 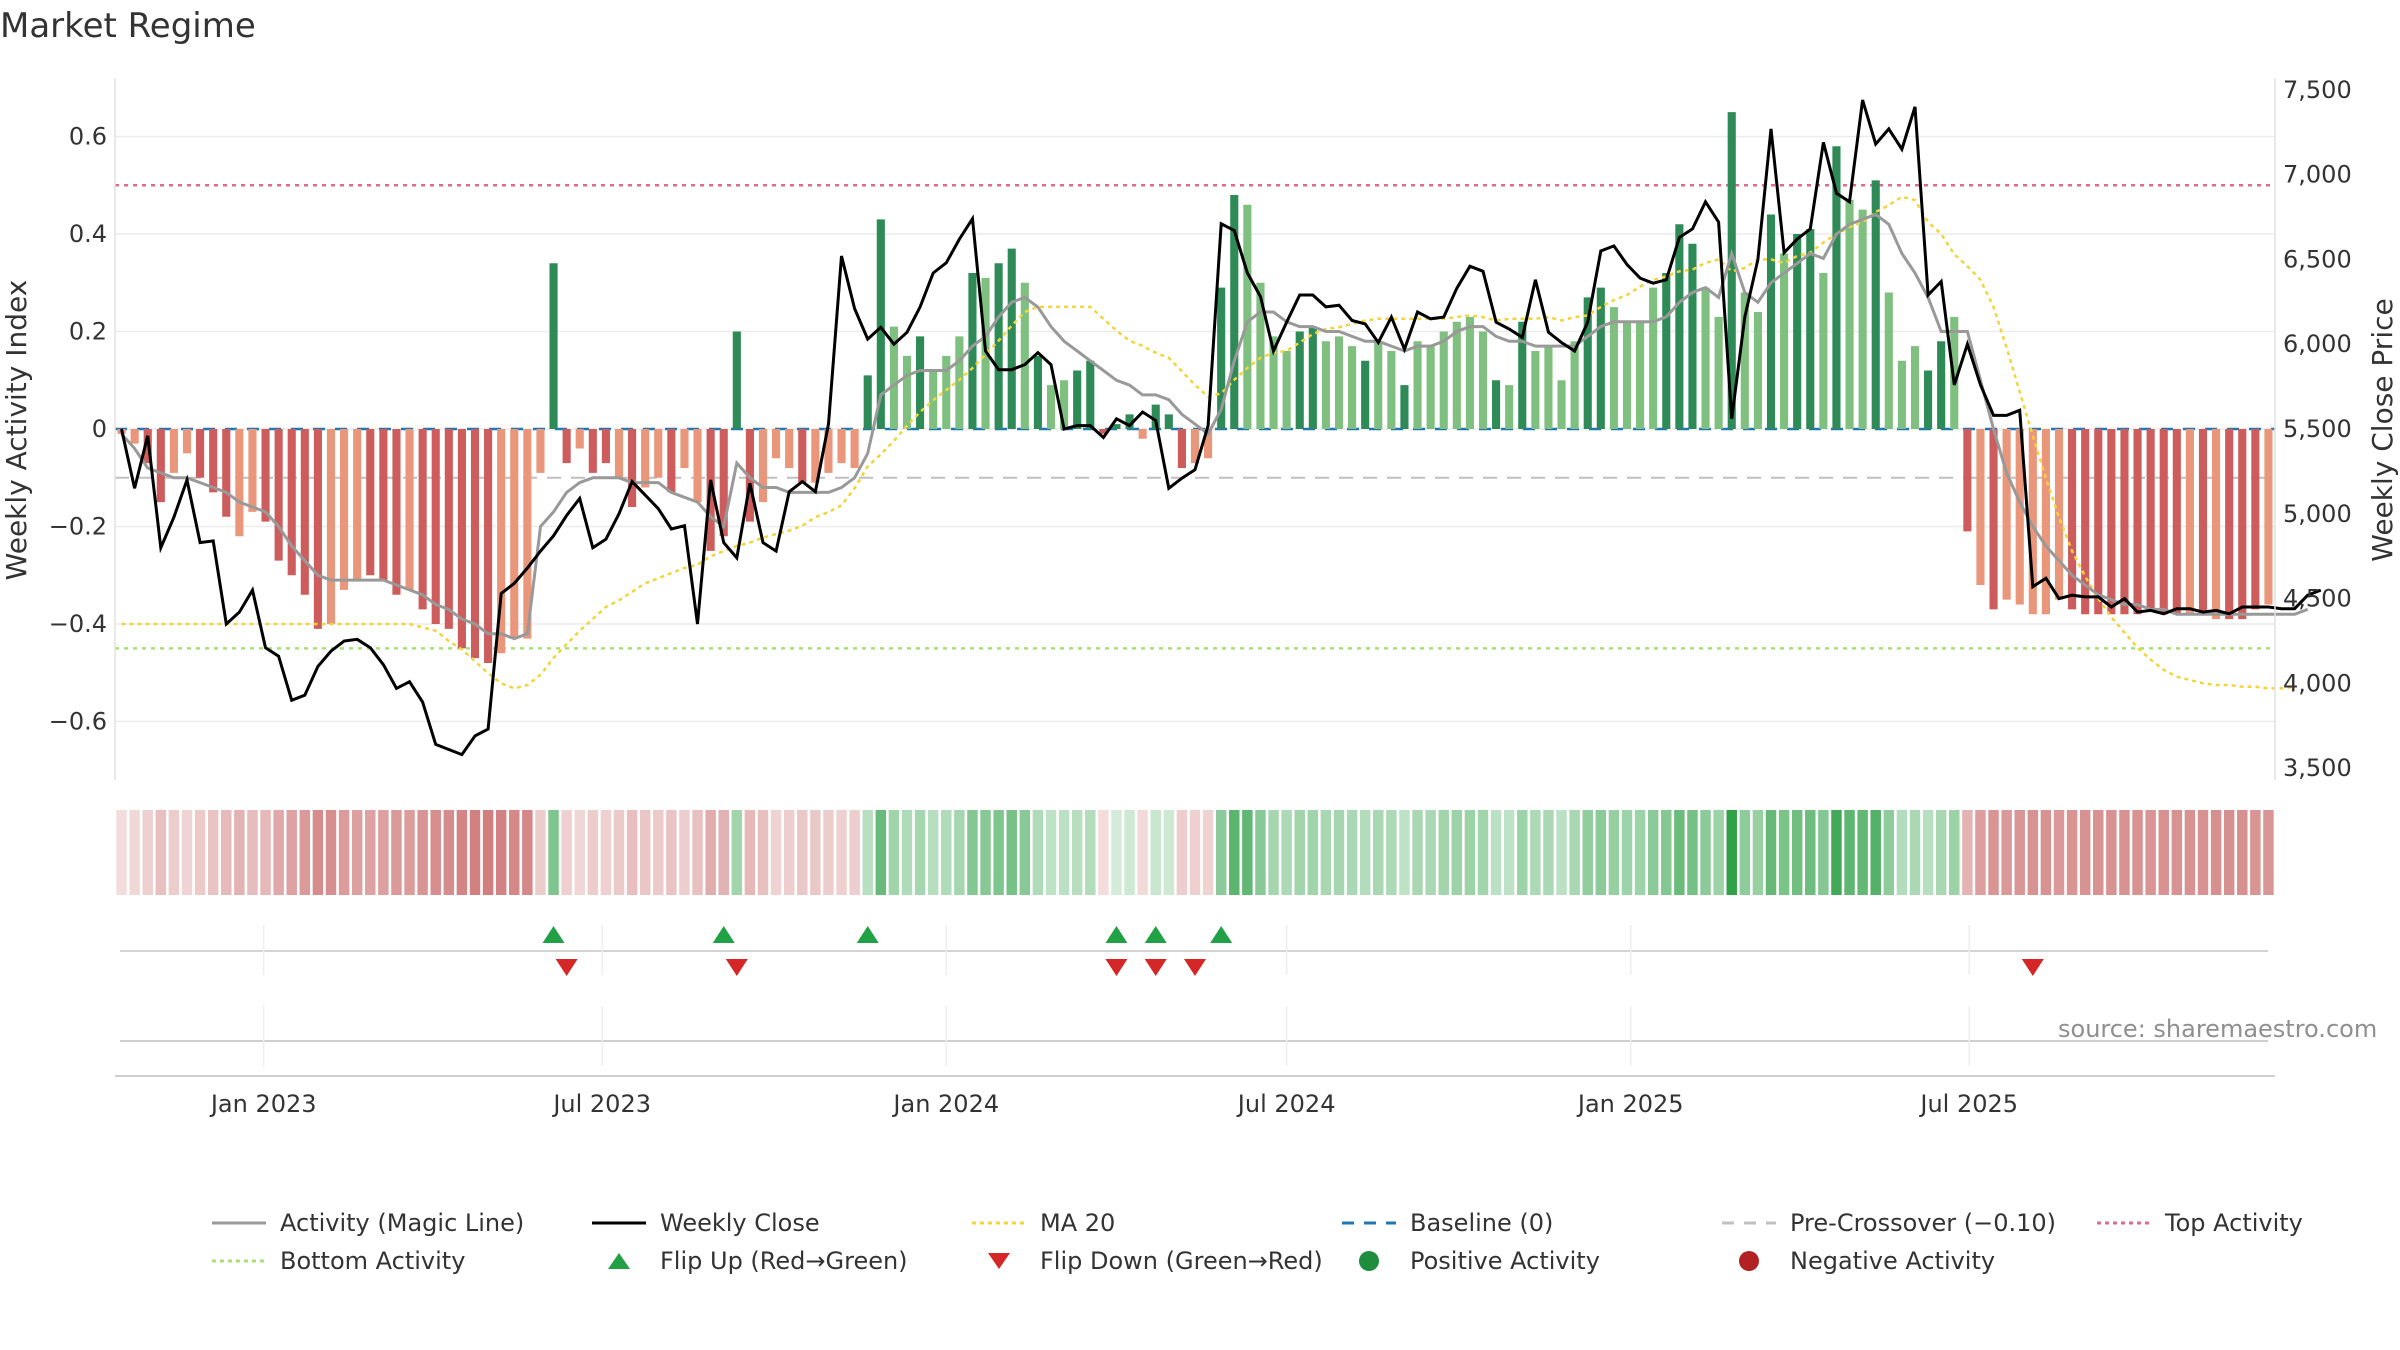 I want to click on right-tick-label: 6,000, so click(x=2317, y=344).